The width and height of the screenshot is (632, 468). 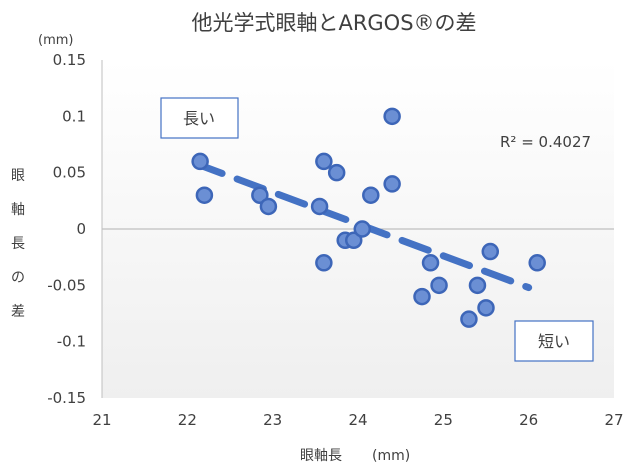 What do you see at coordinates (613, 420) in the screenshot?
I see `x-tick-label: 27` at bounding box center [613, 420].